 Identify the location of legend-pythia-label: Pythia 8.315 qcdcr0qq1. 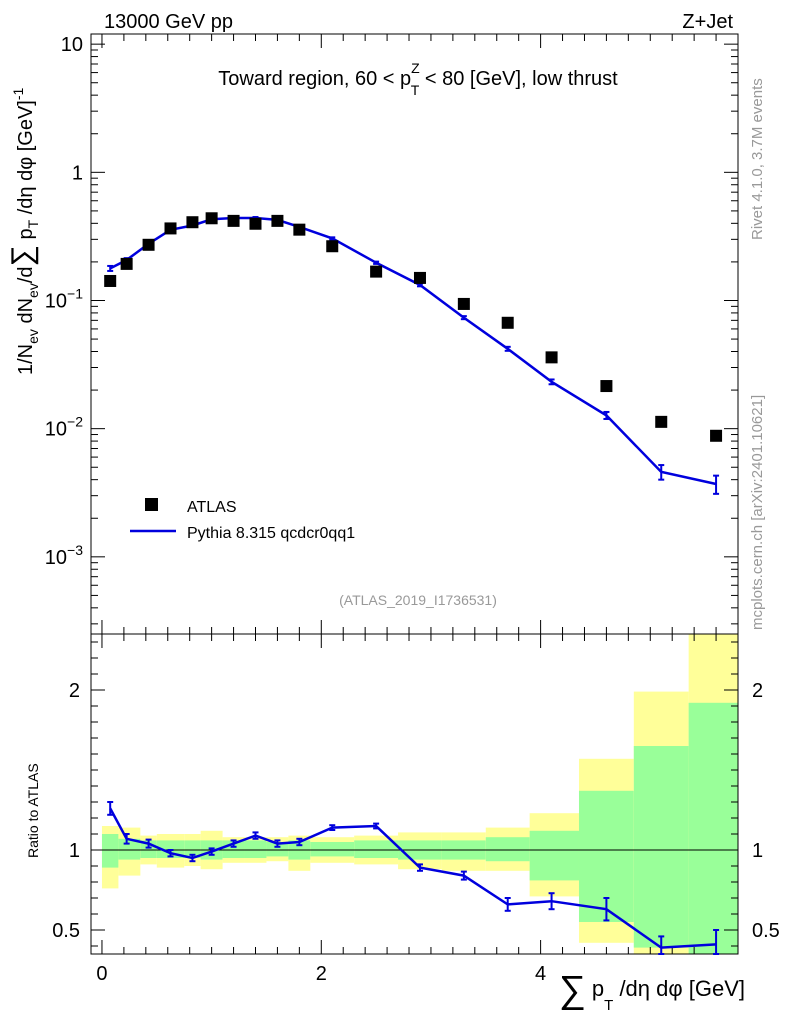
(271, 533).